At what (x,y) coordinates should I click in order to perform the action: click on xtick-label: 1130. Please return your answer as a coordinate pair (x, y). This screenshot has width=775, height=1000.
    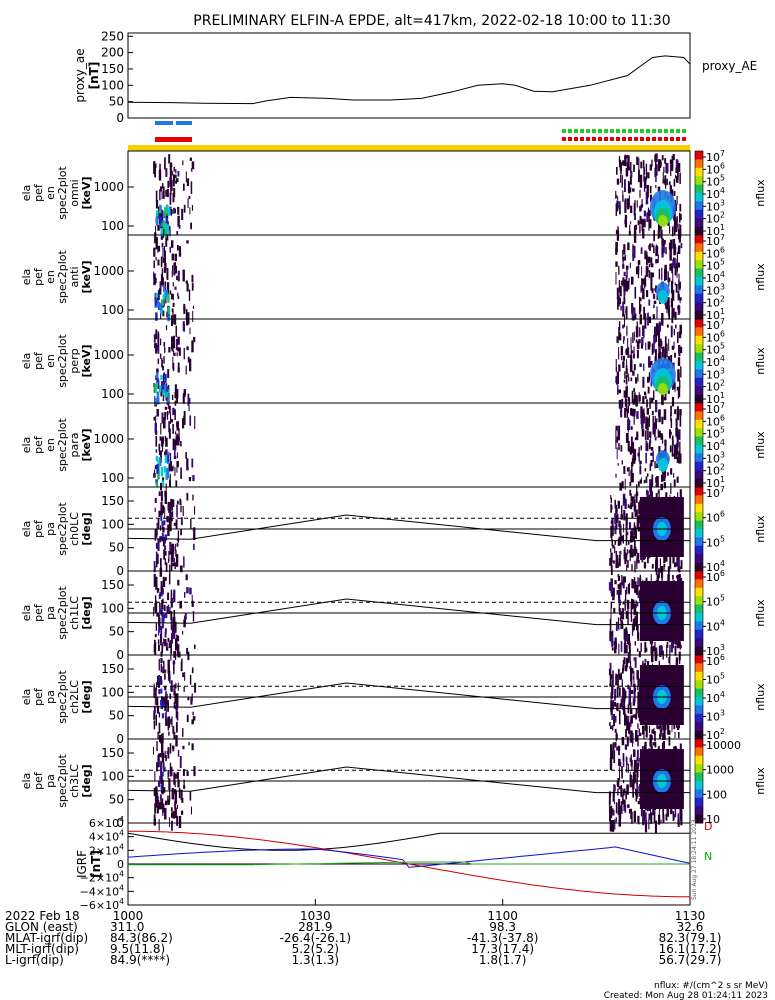
    Looking at the image, I should click on (690, 916).